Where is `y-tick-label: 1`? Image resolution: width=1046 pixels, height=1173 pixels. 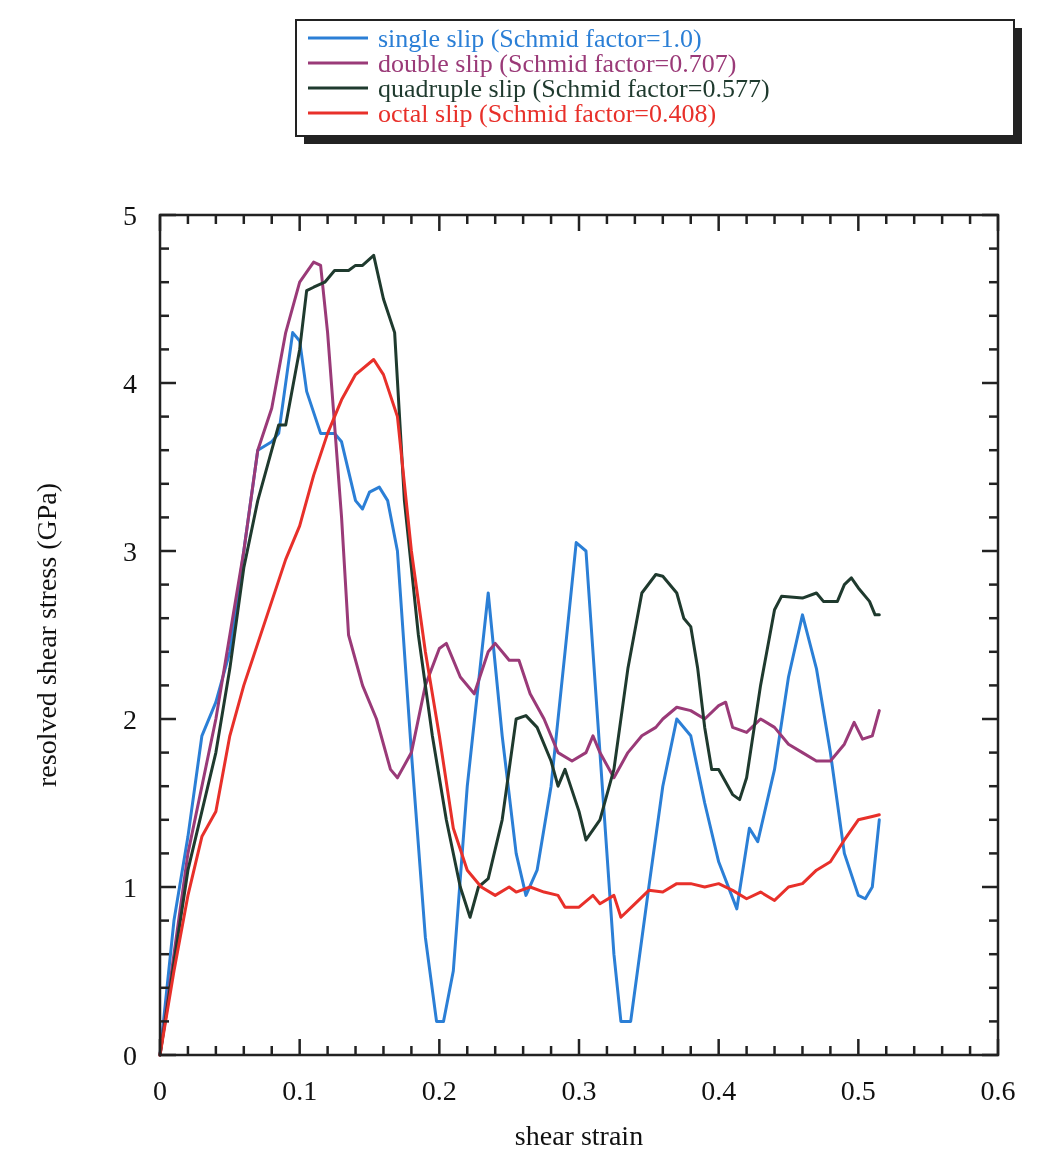
y-tick-label: 1 is located at coordinates (130, 887).